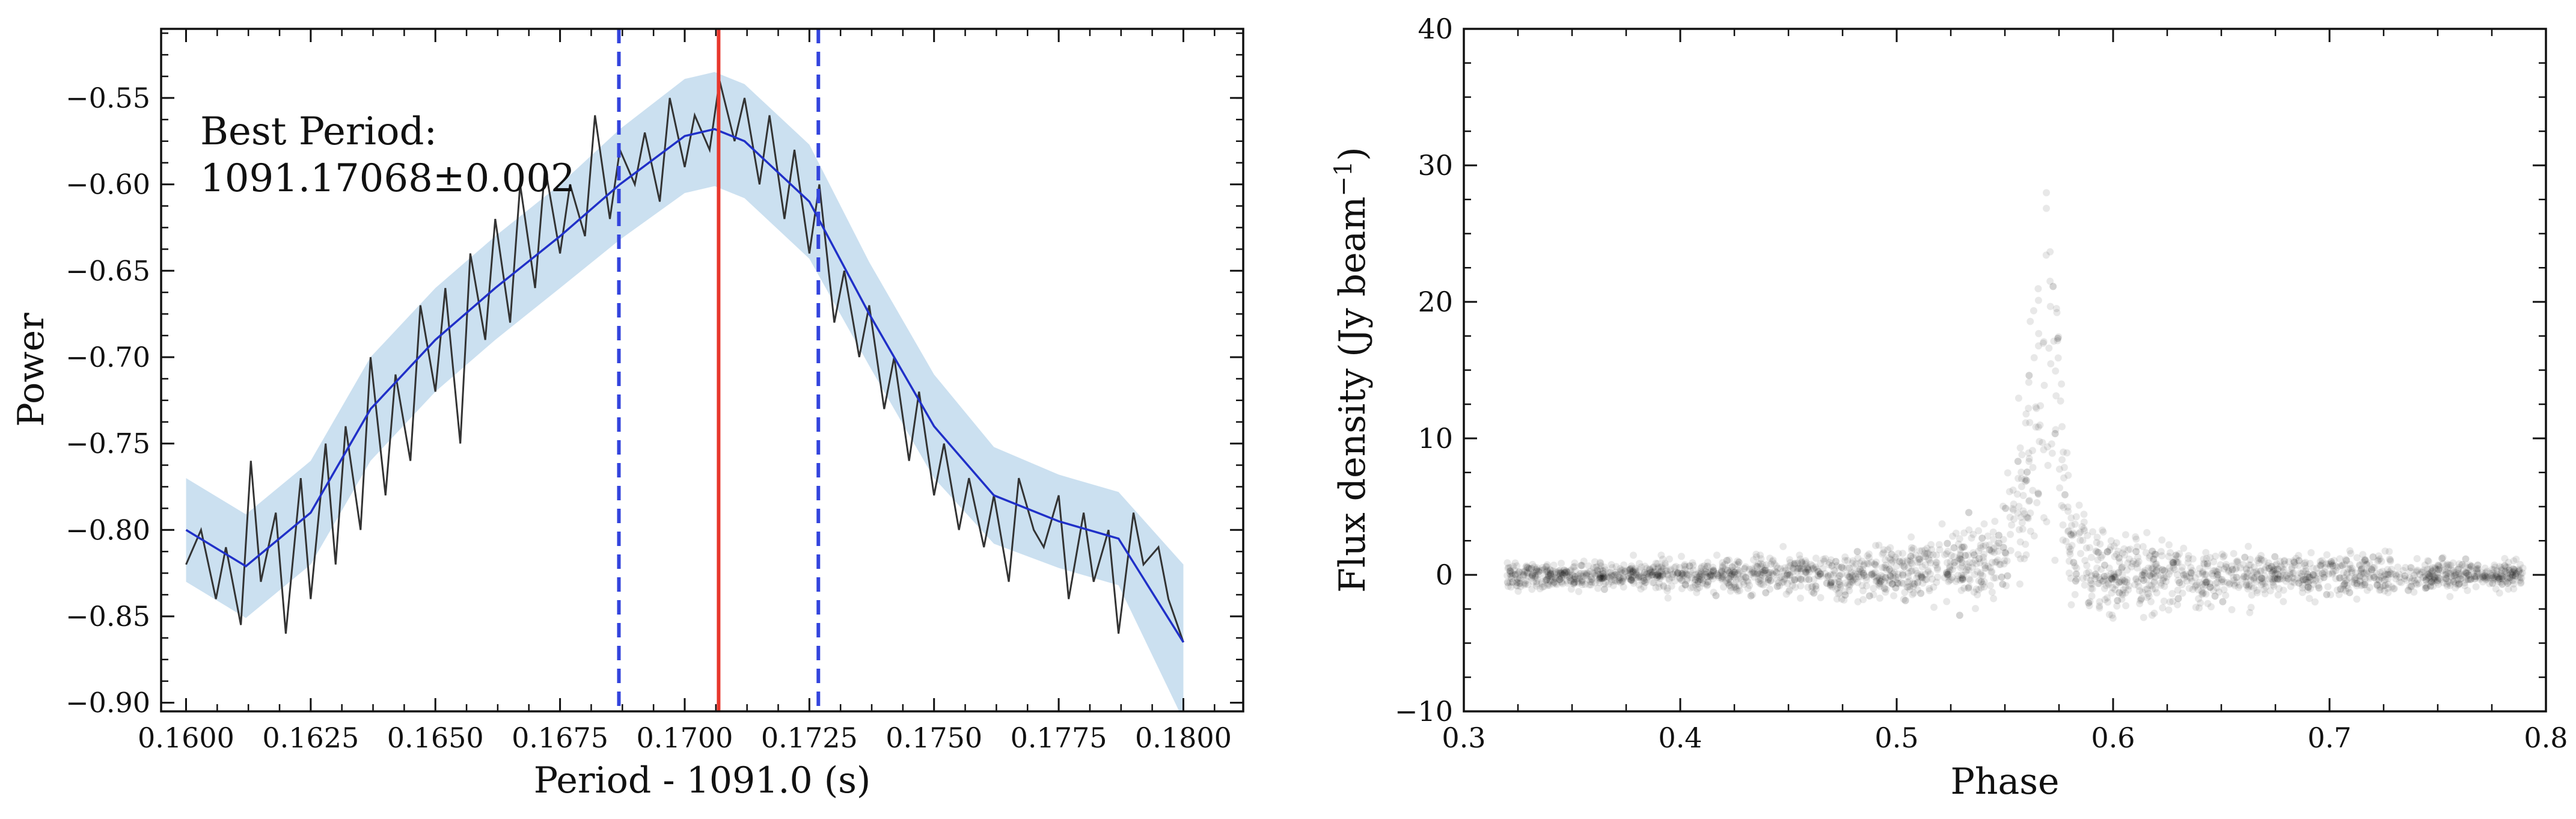 This screenshot has width=2576, height=819. I want to click on phase-y-tick-label: 10, so click(1435, 438).